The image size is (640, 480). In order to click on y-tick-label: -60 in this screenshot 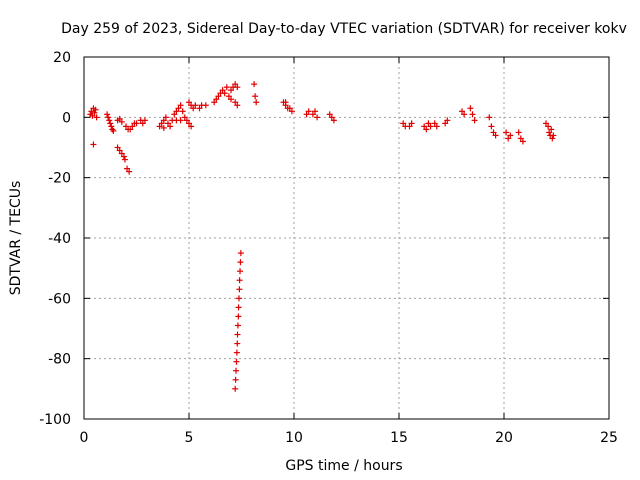, I will do `click(59, 299)`.